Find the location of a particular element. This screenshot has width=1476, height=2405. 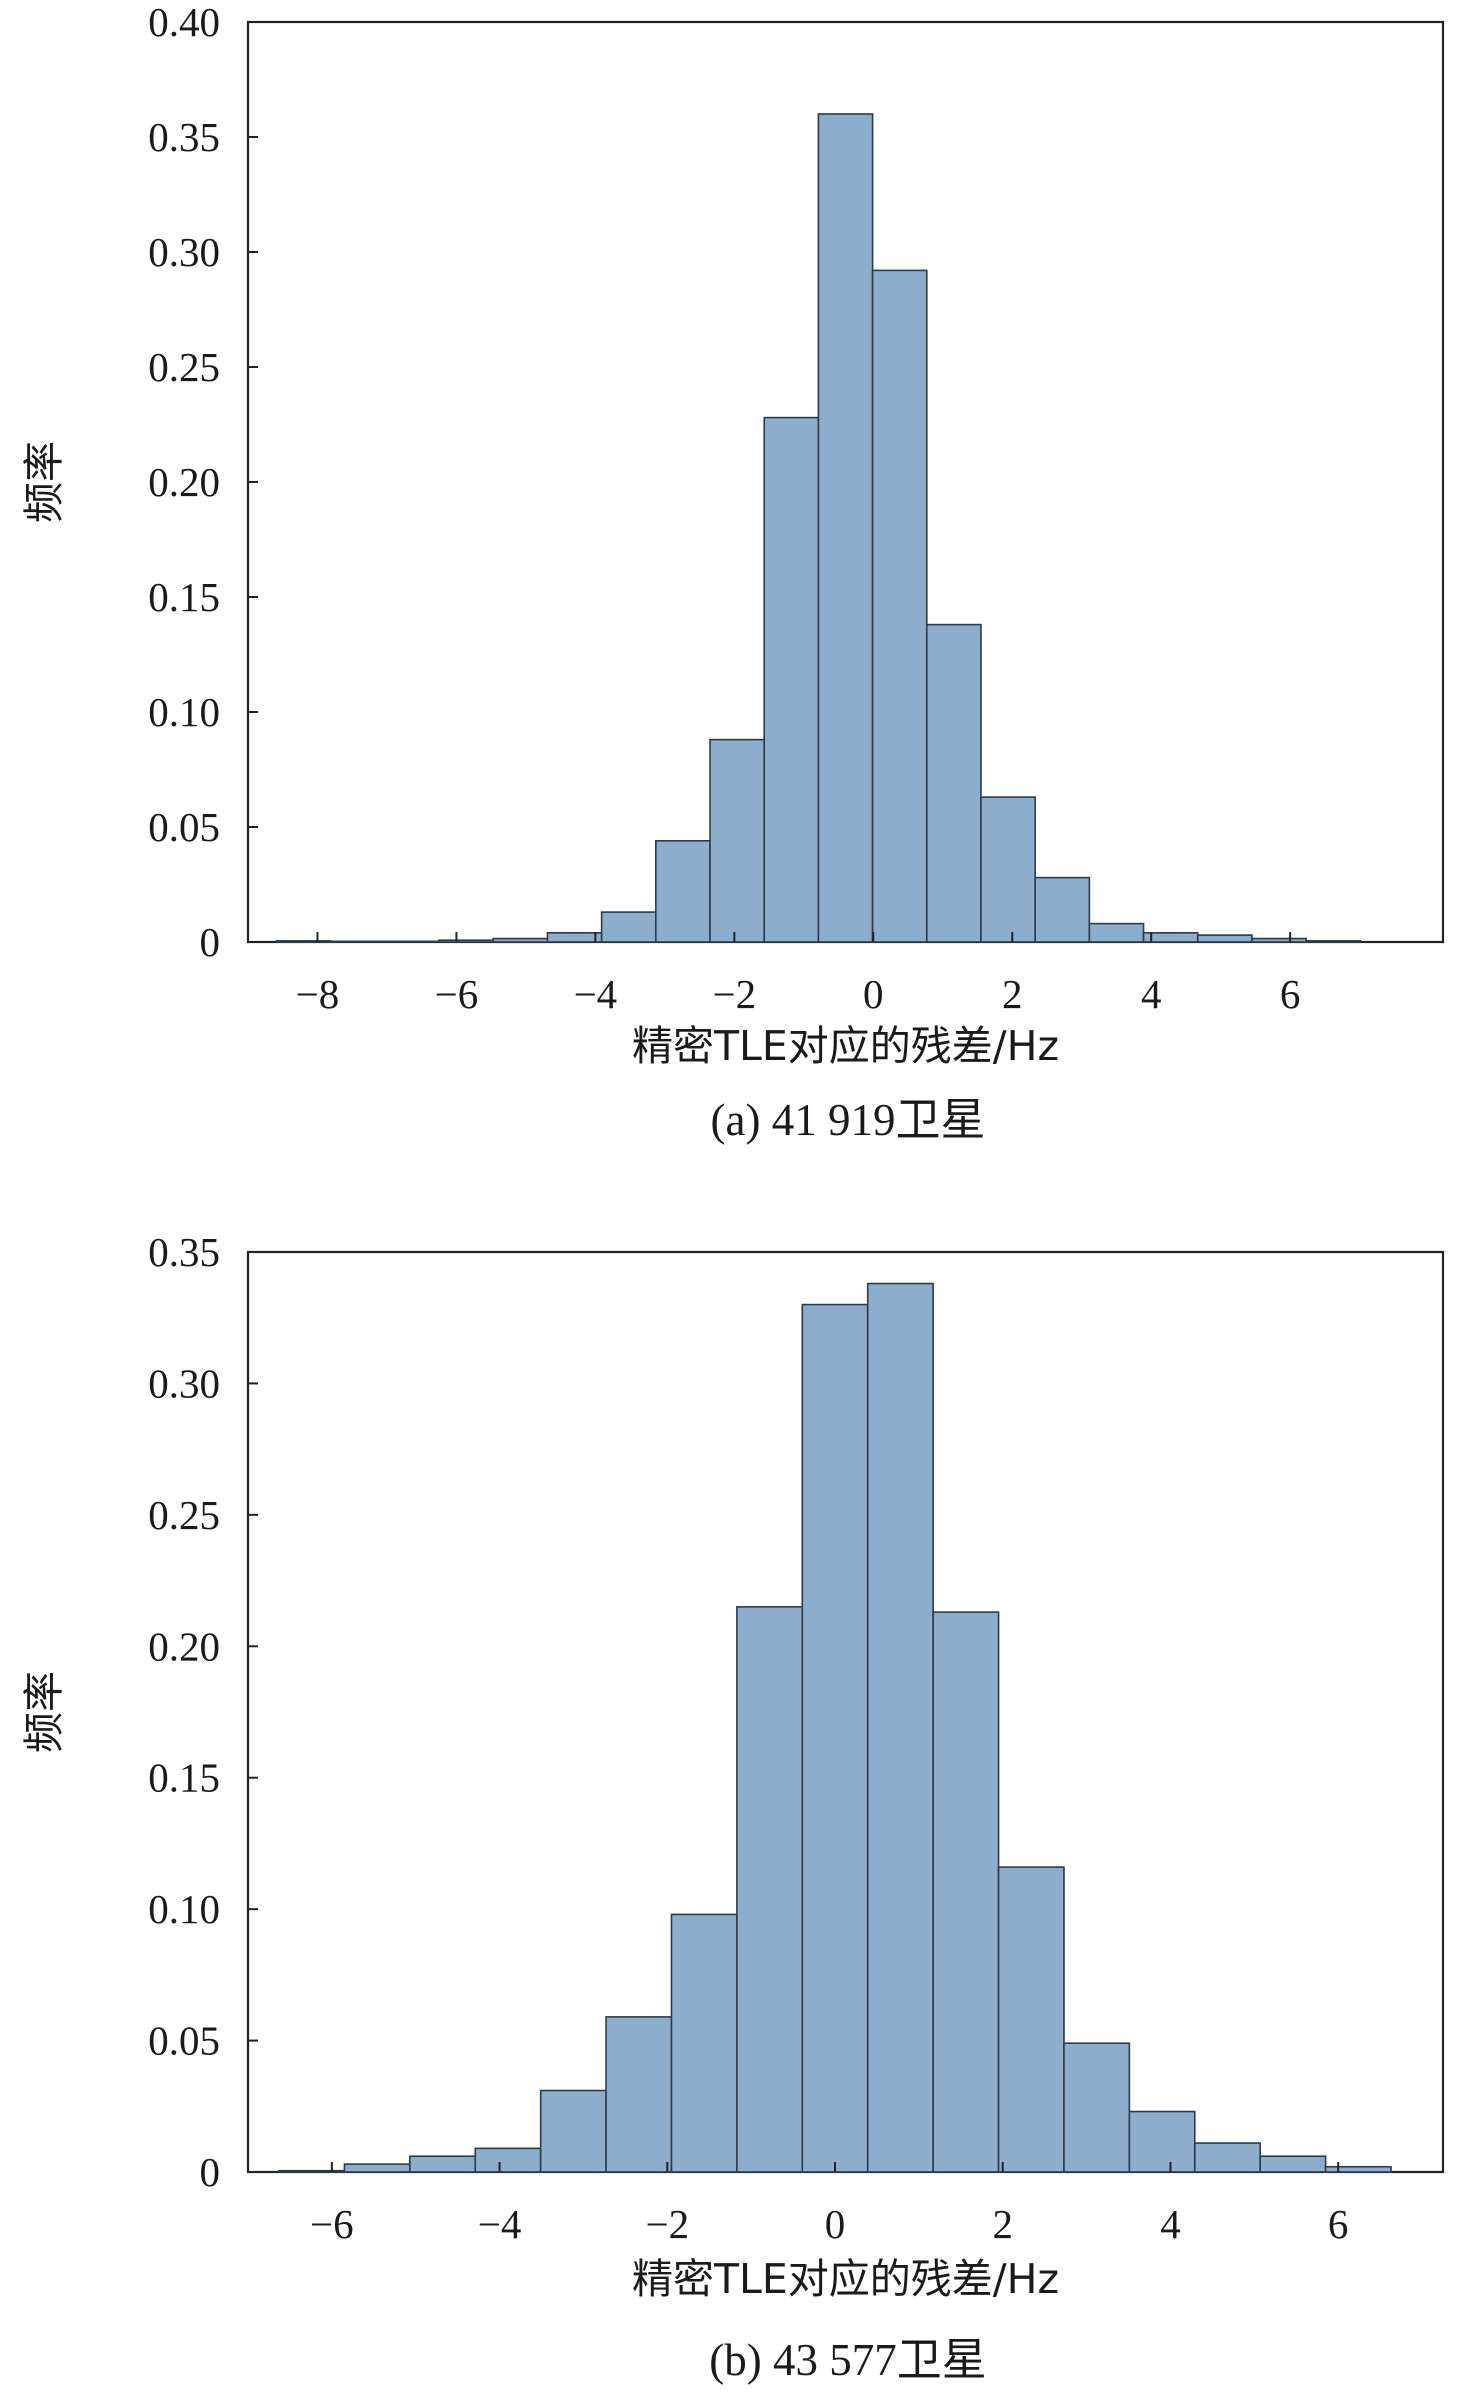

x-tick-label: −8 is located at coordinates (318, 994).